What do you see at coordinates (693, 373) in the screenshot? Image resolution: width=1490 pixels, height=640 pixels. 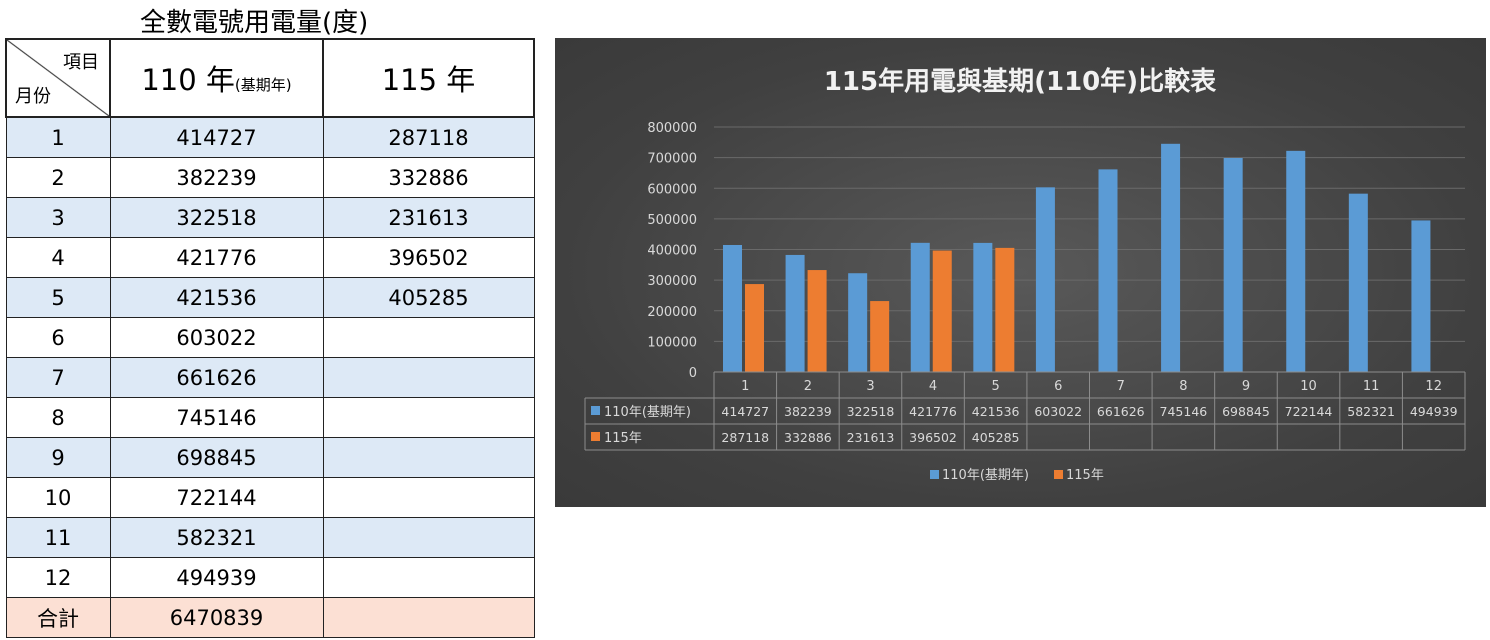 I see `y-tick-label: 0` at bounding box center [693, 373].